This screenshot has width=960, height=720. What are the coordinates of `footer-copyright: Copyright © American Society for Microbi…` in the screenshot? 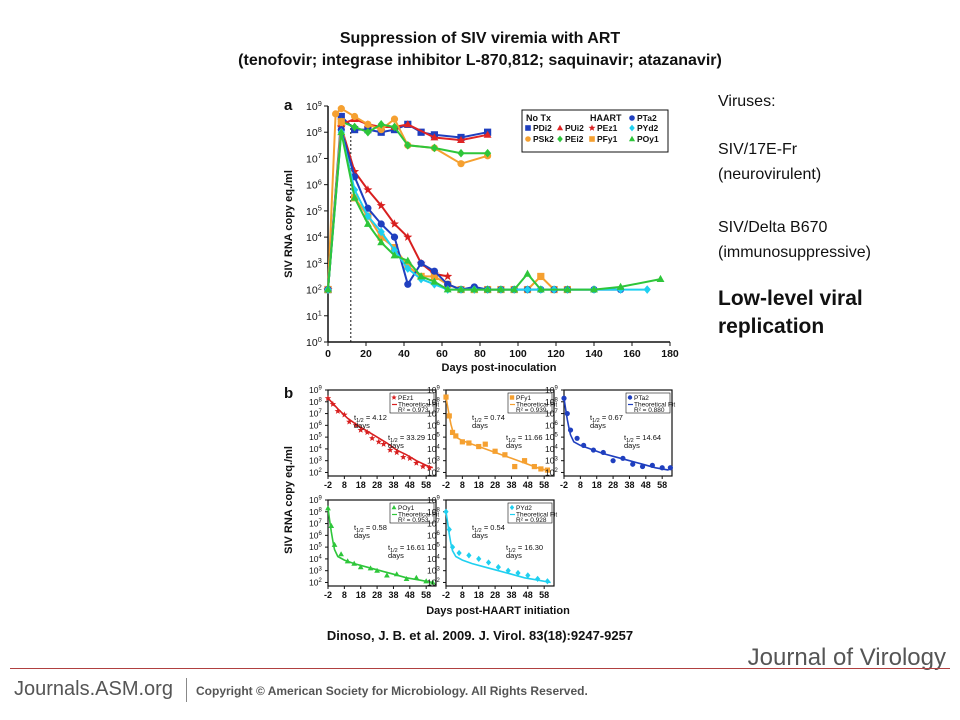 It's located at (392, 691).